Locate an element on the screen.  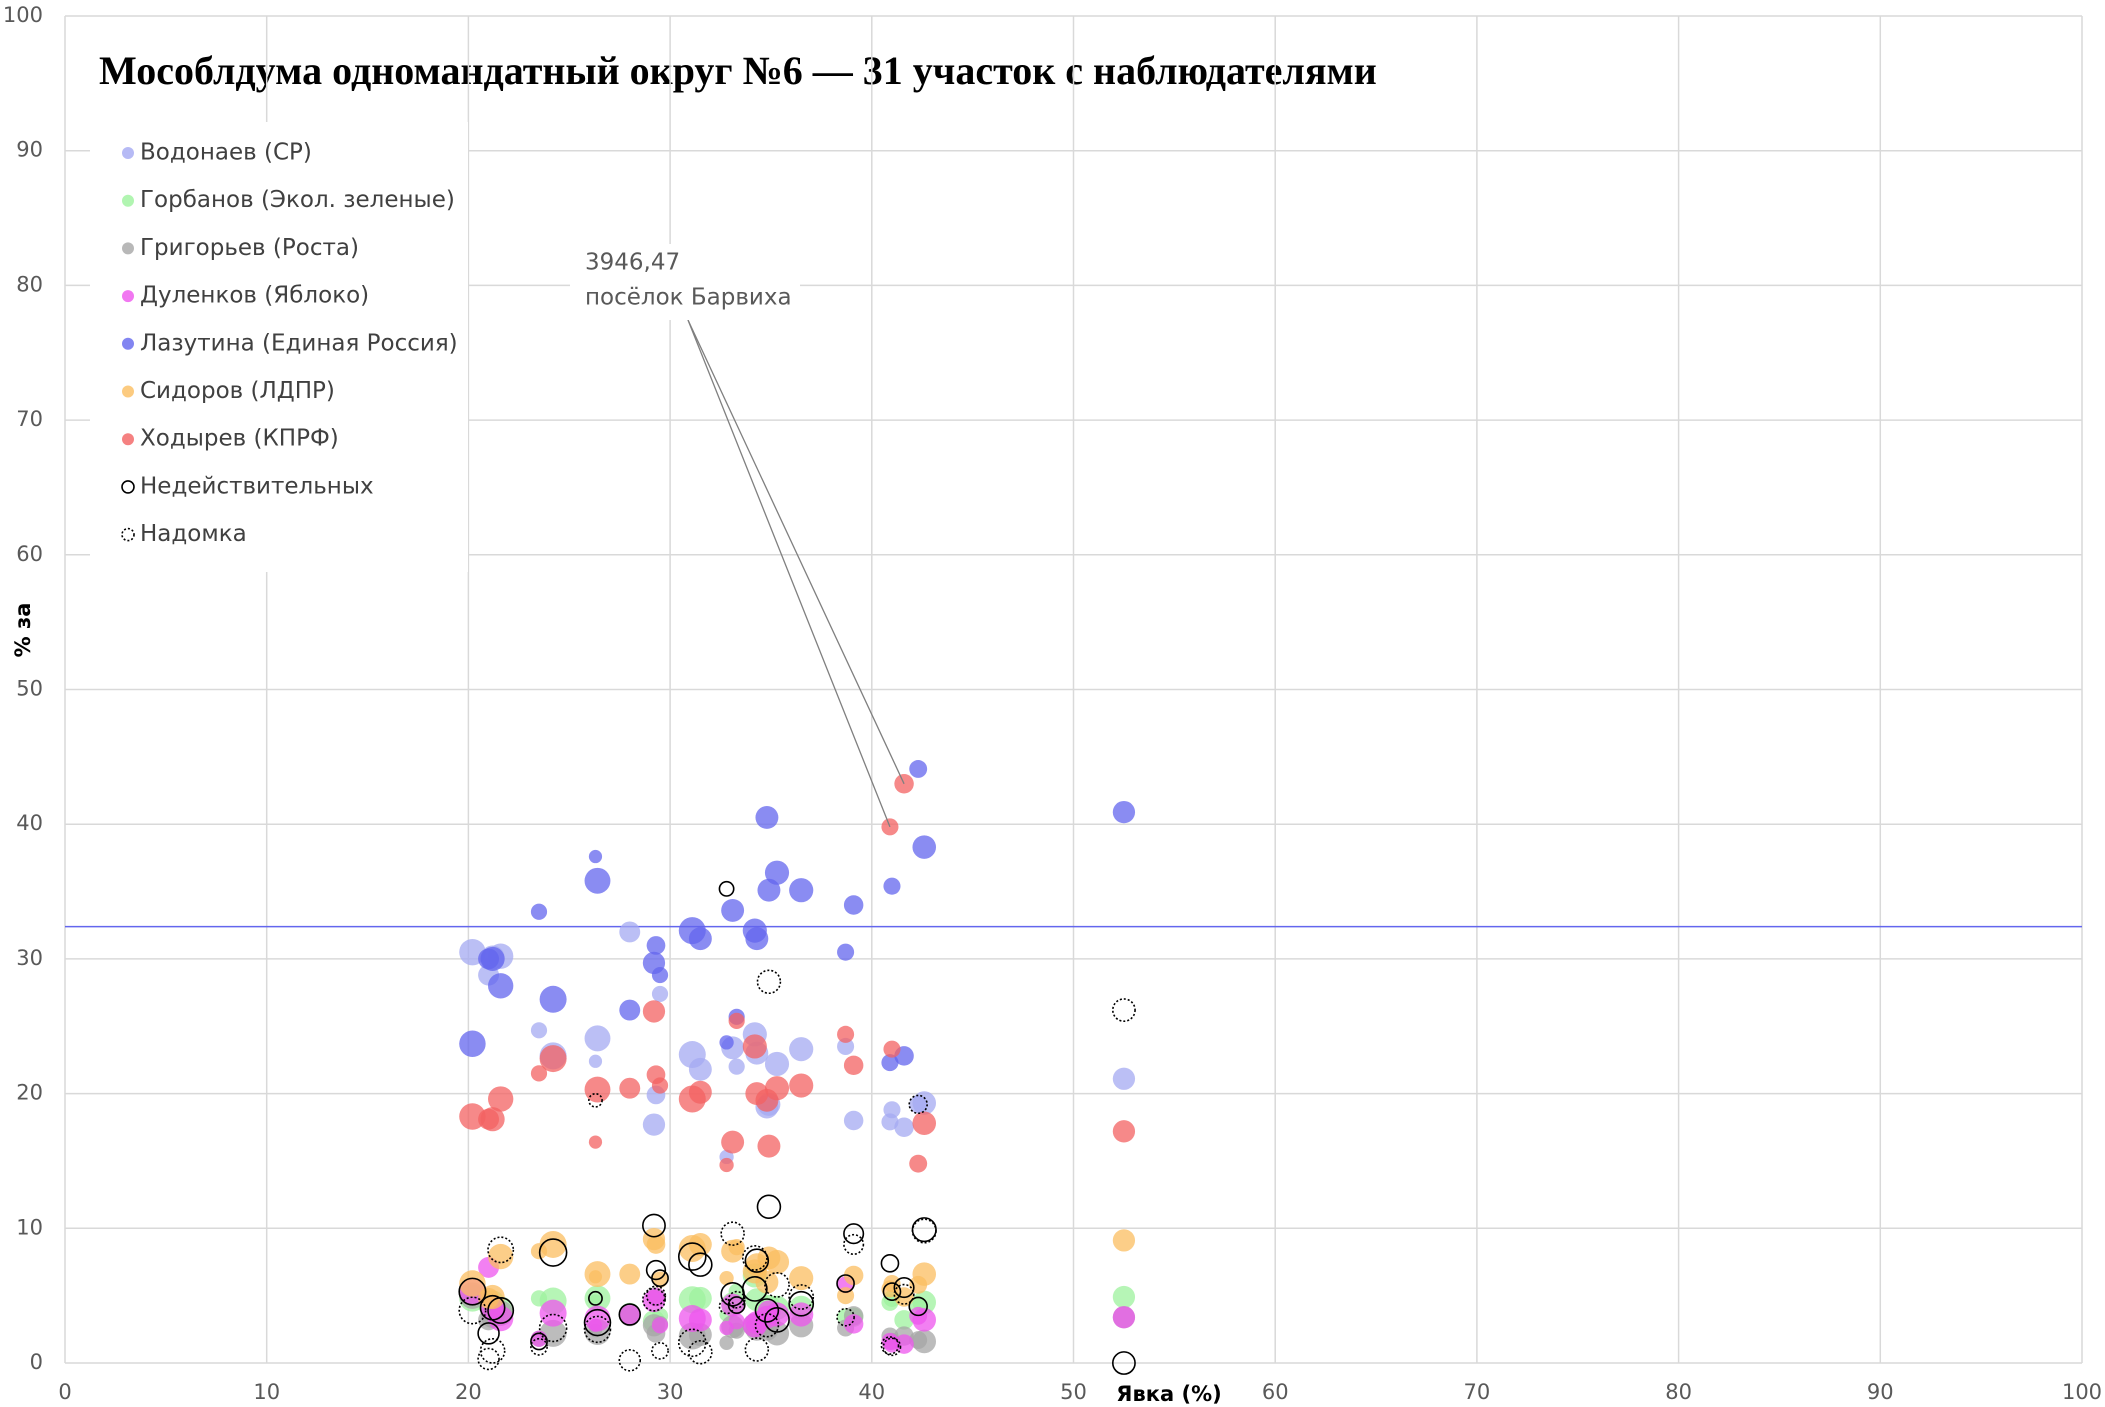
legend-box is located at coordinates (279, 347).